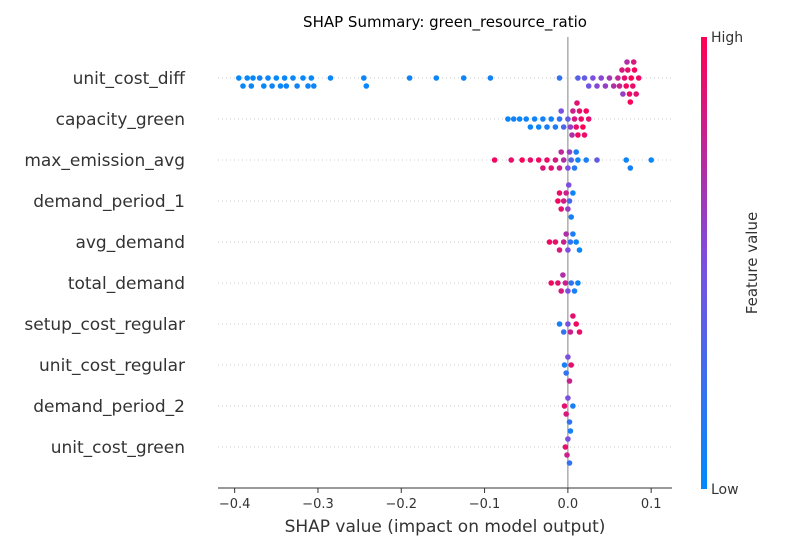  Describe the element at coordinates (130, 243) in the screenshot. I see `feature-label: avg_demand` at that location.